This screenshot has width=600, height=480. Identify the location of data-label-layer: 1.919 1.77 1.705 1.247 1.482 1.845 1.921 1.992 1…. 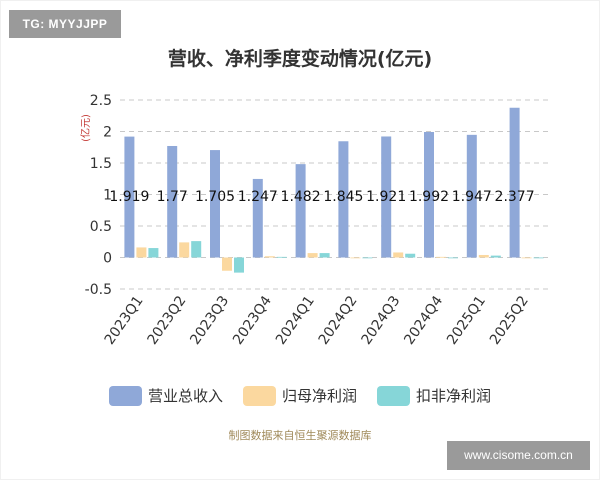
(321, 197).